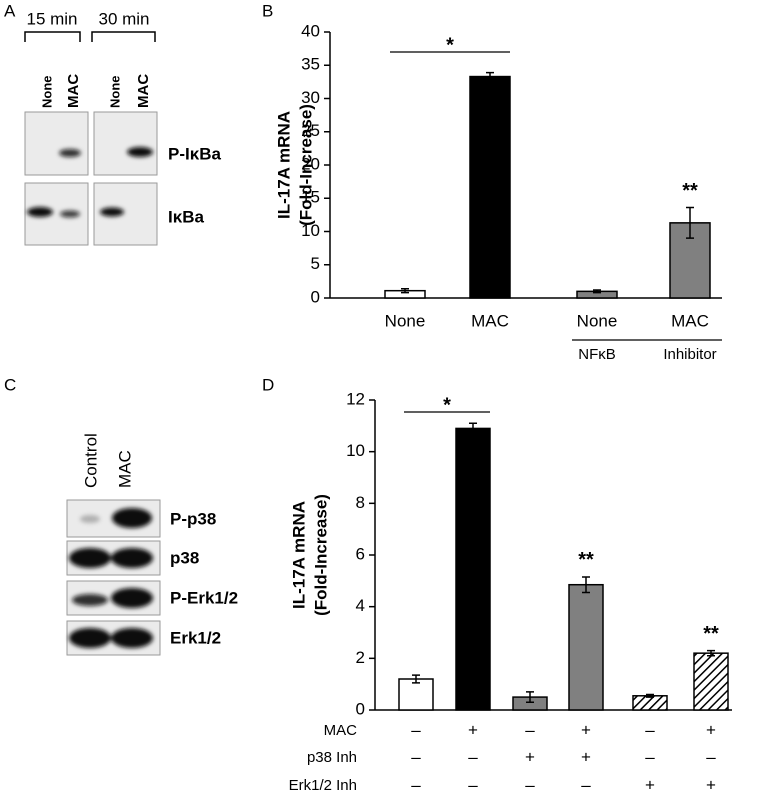 This screenshot has height=795, width=758. Describe the element at coordinates (51, 18) in the screenshot. I see `time-label: 15 min` at that location.